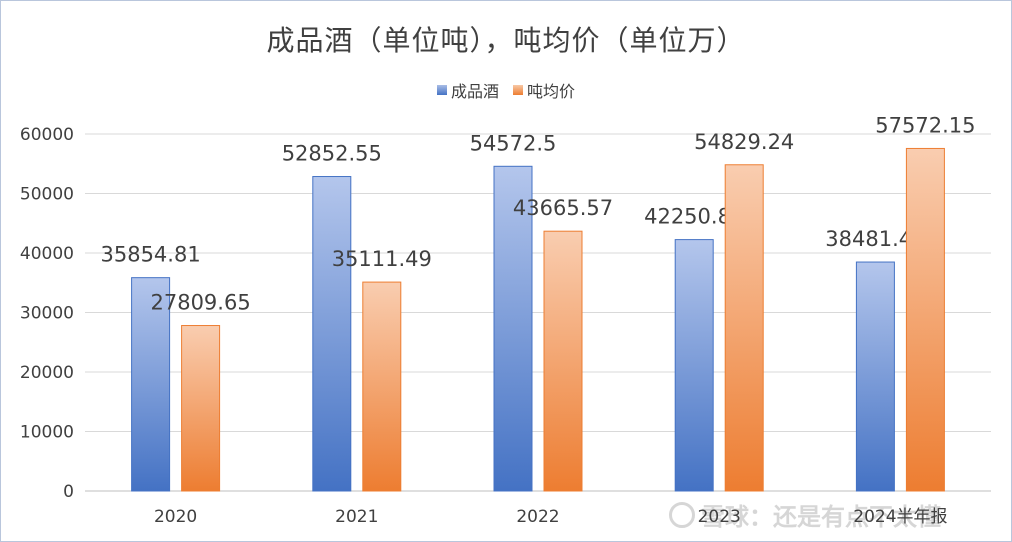 The image size is (1012, 542). Describe the element at coordinates (47, 314) in the screenshot. I see `y-tick-label: 30000` at that location.